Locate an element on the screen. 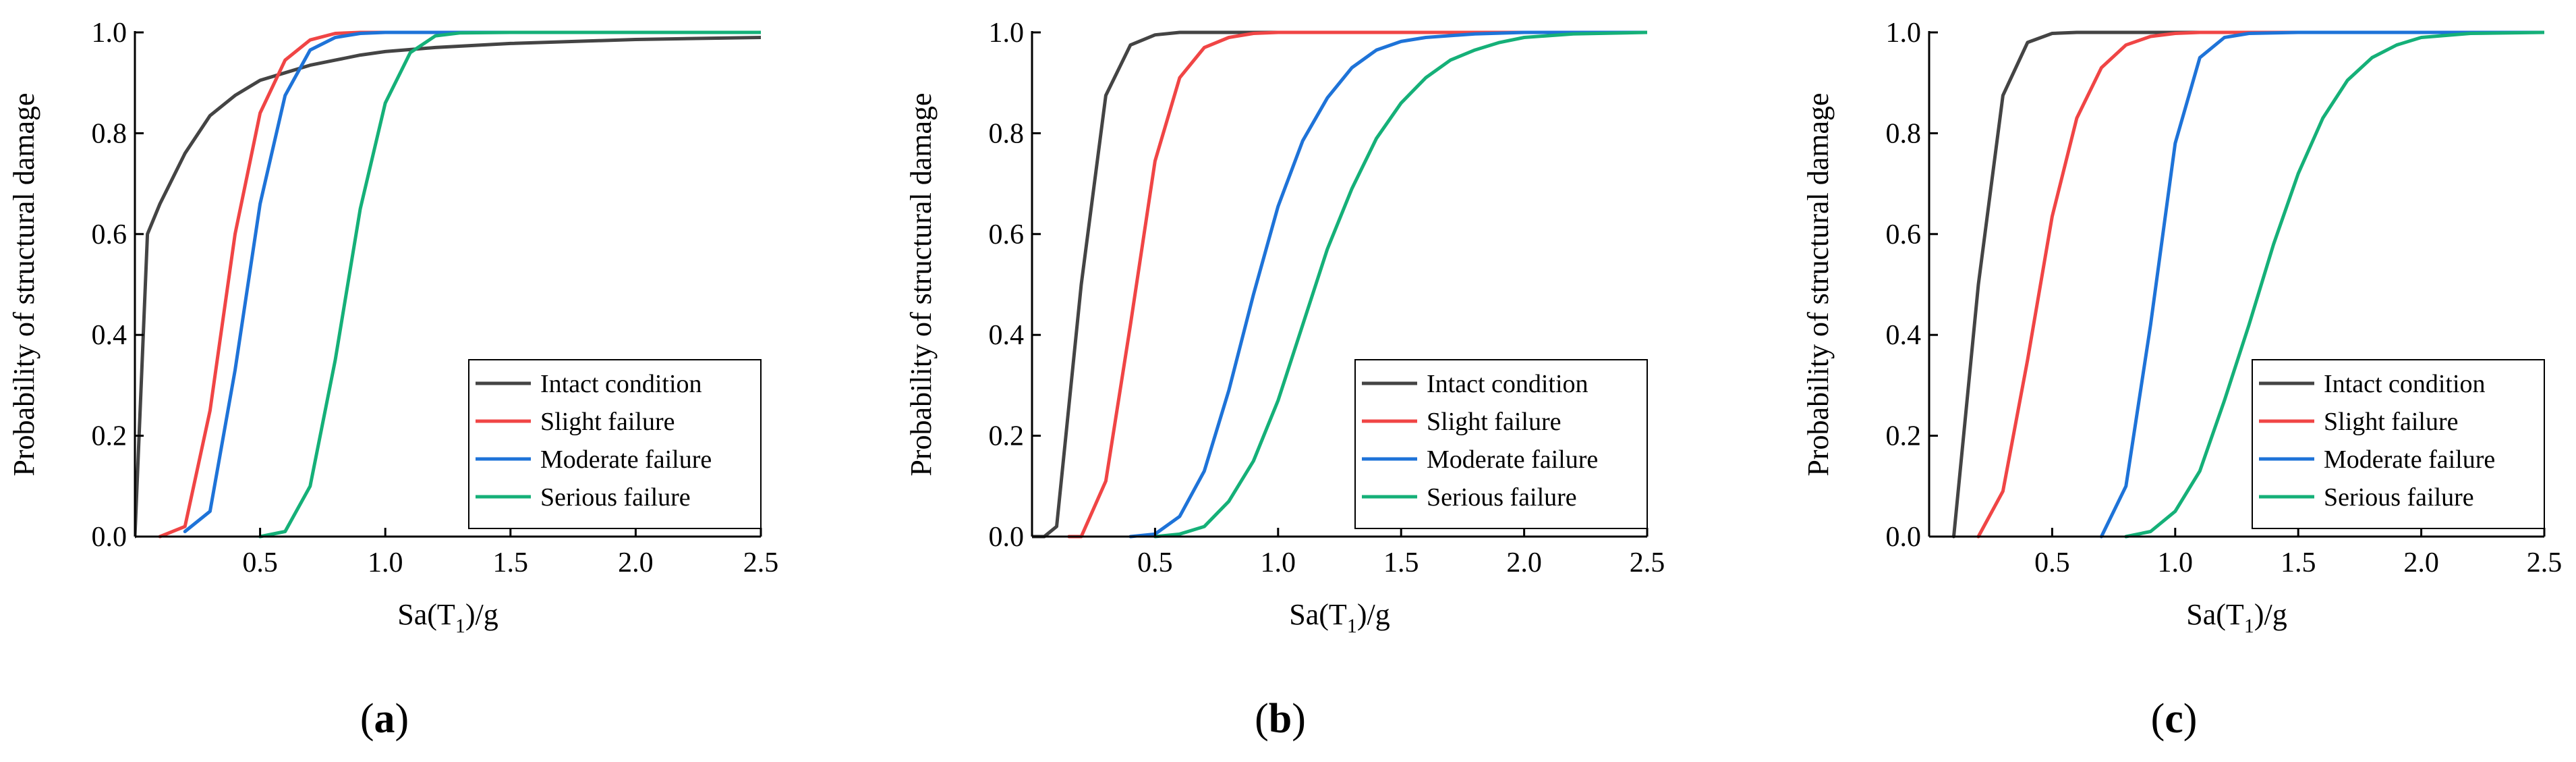 The width and height of the screenshot is (2576, 762). panel-caption: (a) is located at coordinates (384, 719).